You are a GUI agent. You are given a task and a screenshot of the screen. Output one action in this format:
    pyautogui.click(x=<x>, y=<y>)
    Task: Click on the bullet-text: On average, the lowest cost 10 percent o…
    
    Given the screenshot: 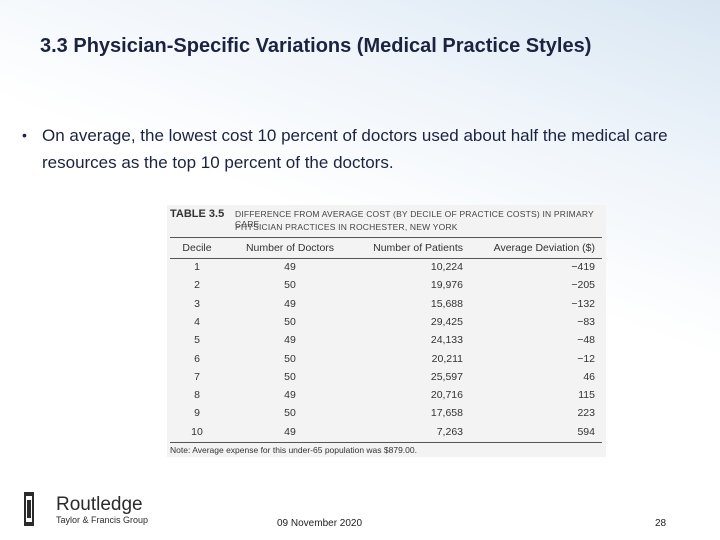 What is the action you would take?
    pyautogui.click(x=355, y=149)
    